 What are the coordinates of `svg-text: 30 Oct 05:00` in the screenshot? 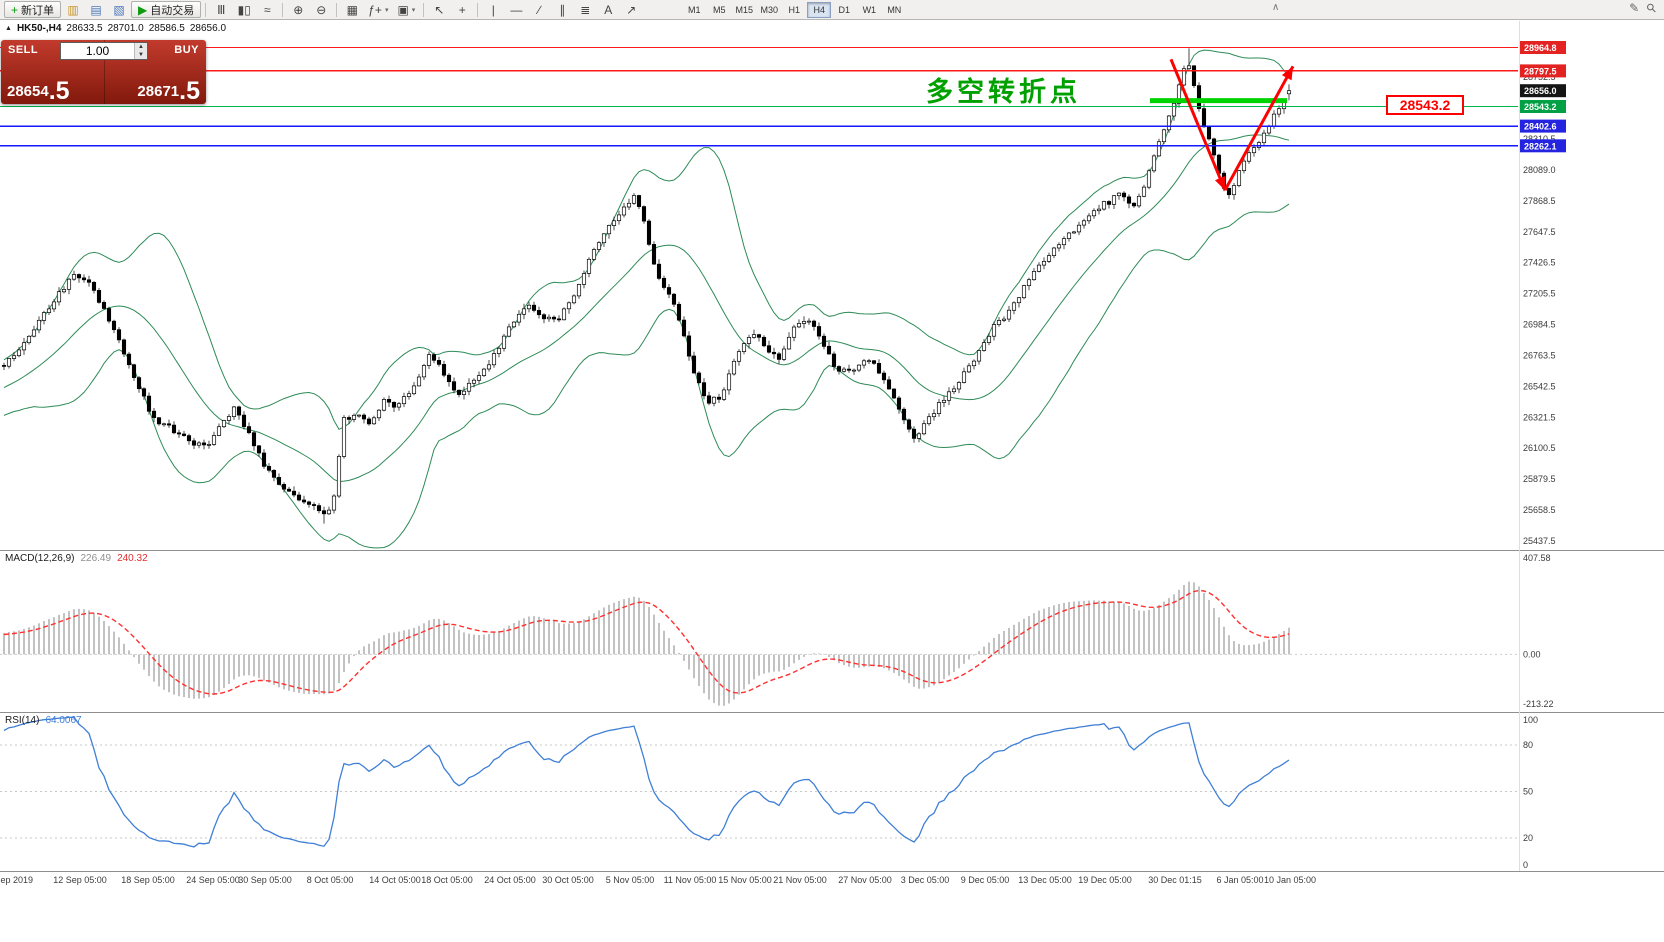 It's located at (568, 880).